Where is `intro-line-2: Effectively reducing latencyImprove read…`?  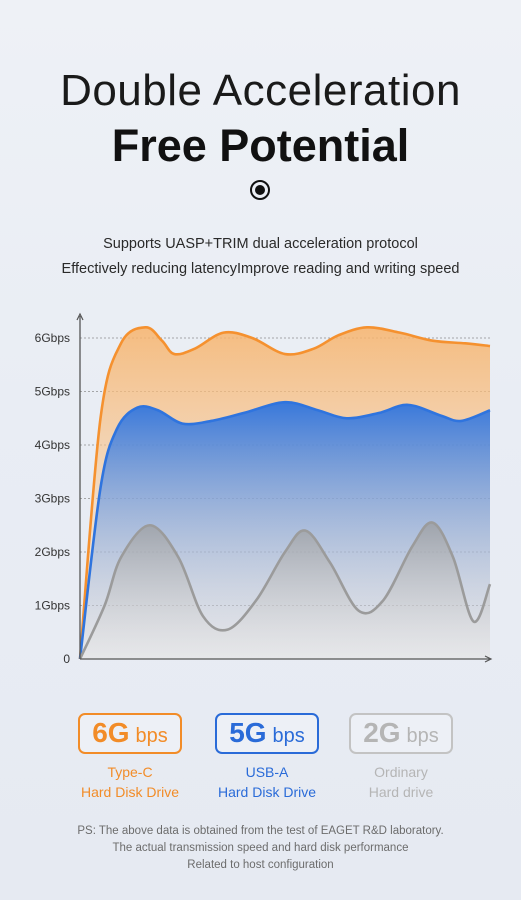
intro-line-2: Effectively reducing latencyImprove read… is located at coordinates (260, 269).